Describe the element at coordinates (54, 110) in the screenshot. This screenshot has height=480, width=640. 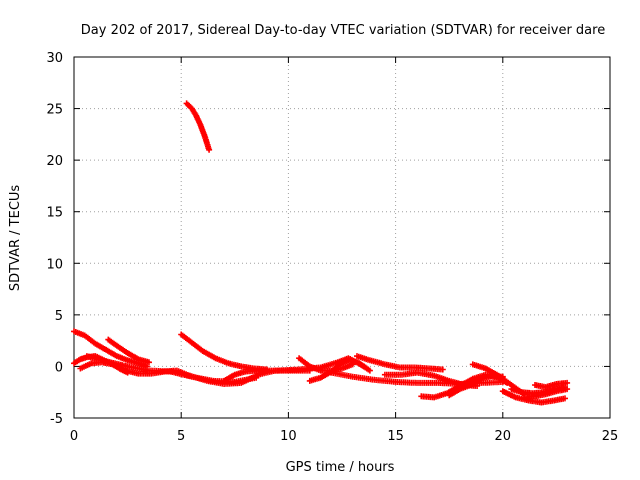
I see `y-tick-label: 25` at that location.